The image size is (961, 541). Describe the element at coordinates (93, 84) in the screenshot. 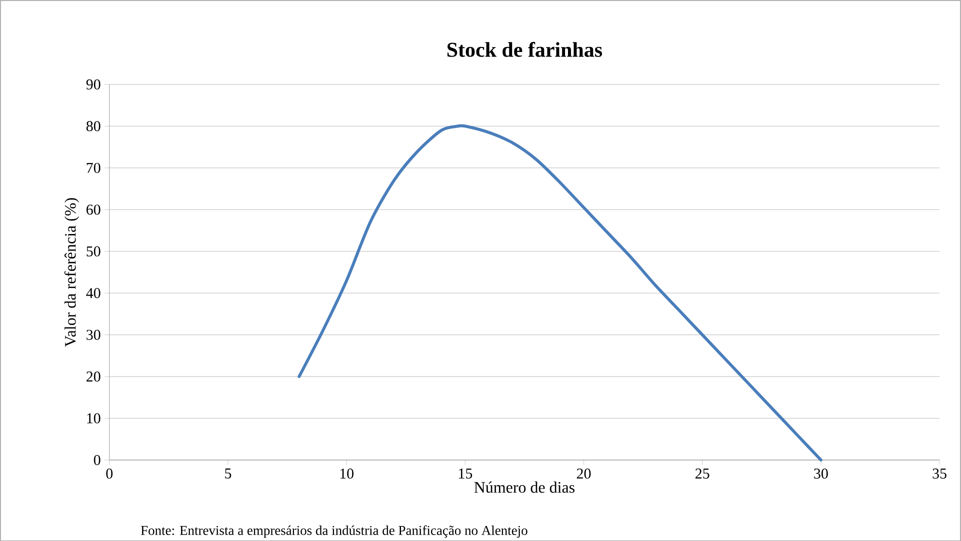

I see `y-tick-label: 90` at that location.